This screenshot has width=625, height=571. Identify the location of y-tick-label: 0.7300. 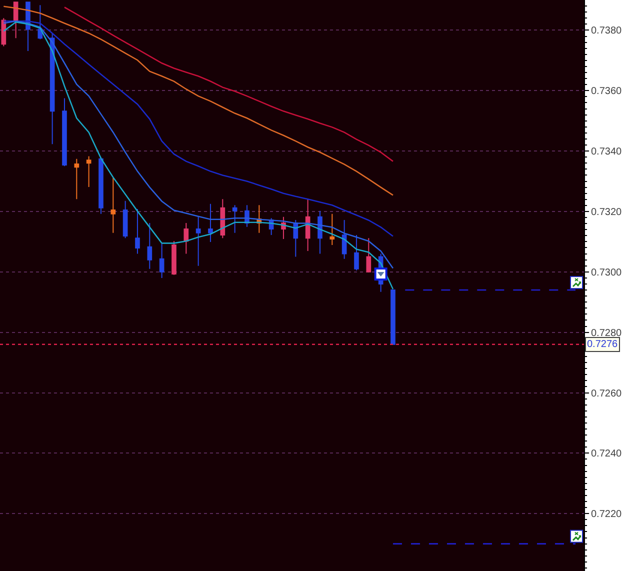
(606, 272).